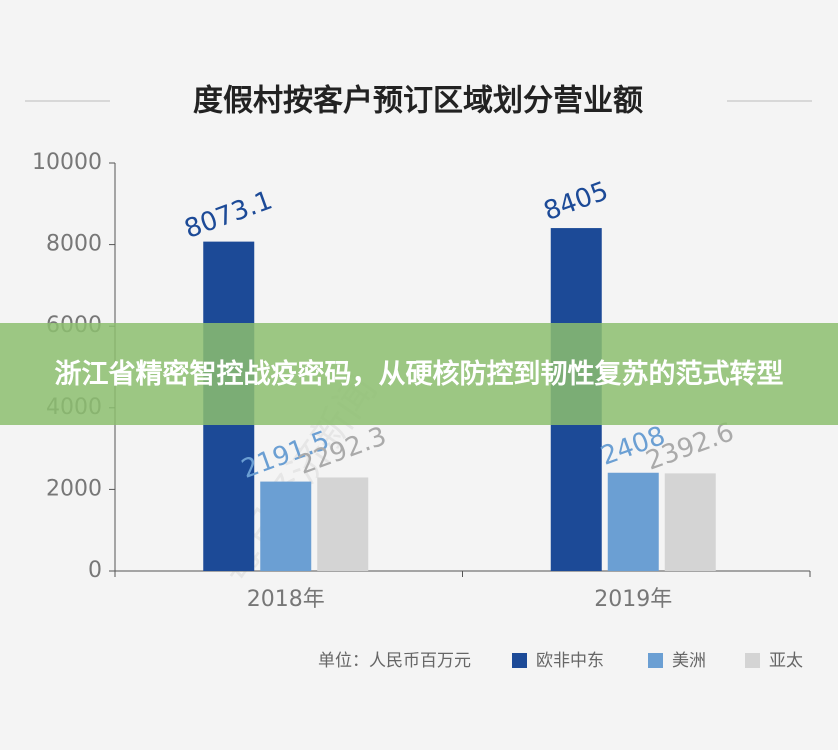 The height and width of the screenshot is (750, 838). I want to click on y-tick-label: 8000, so click(74, 244).